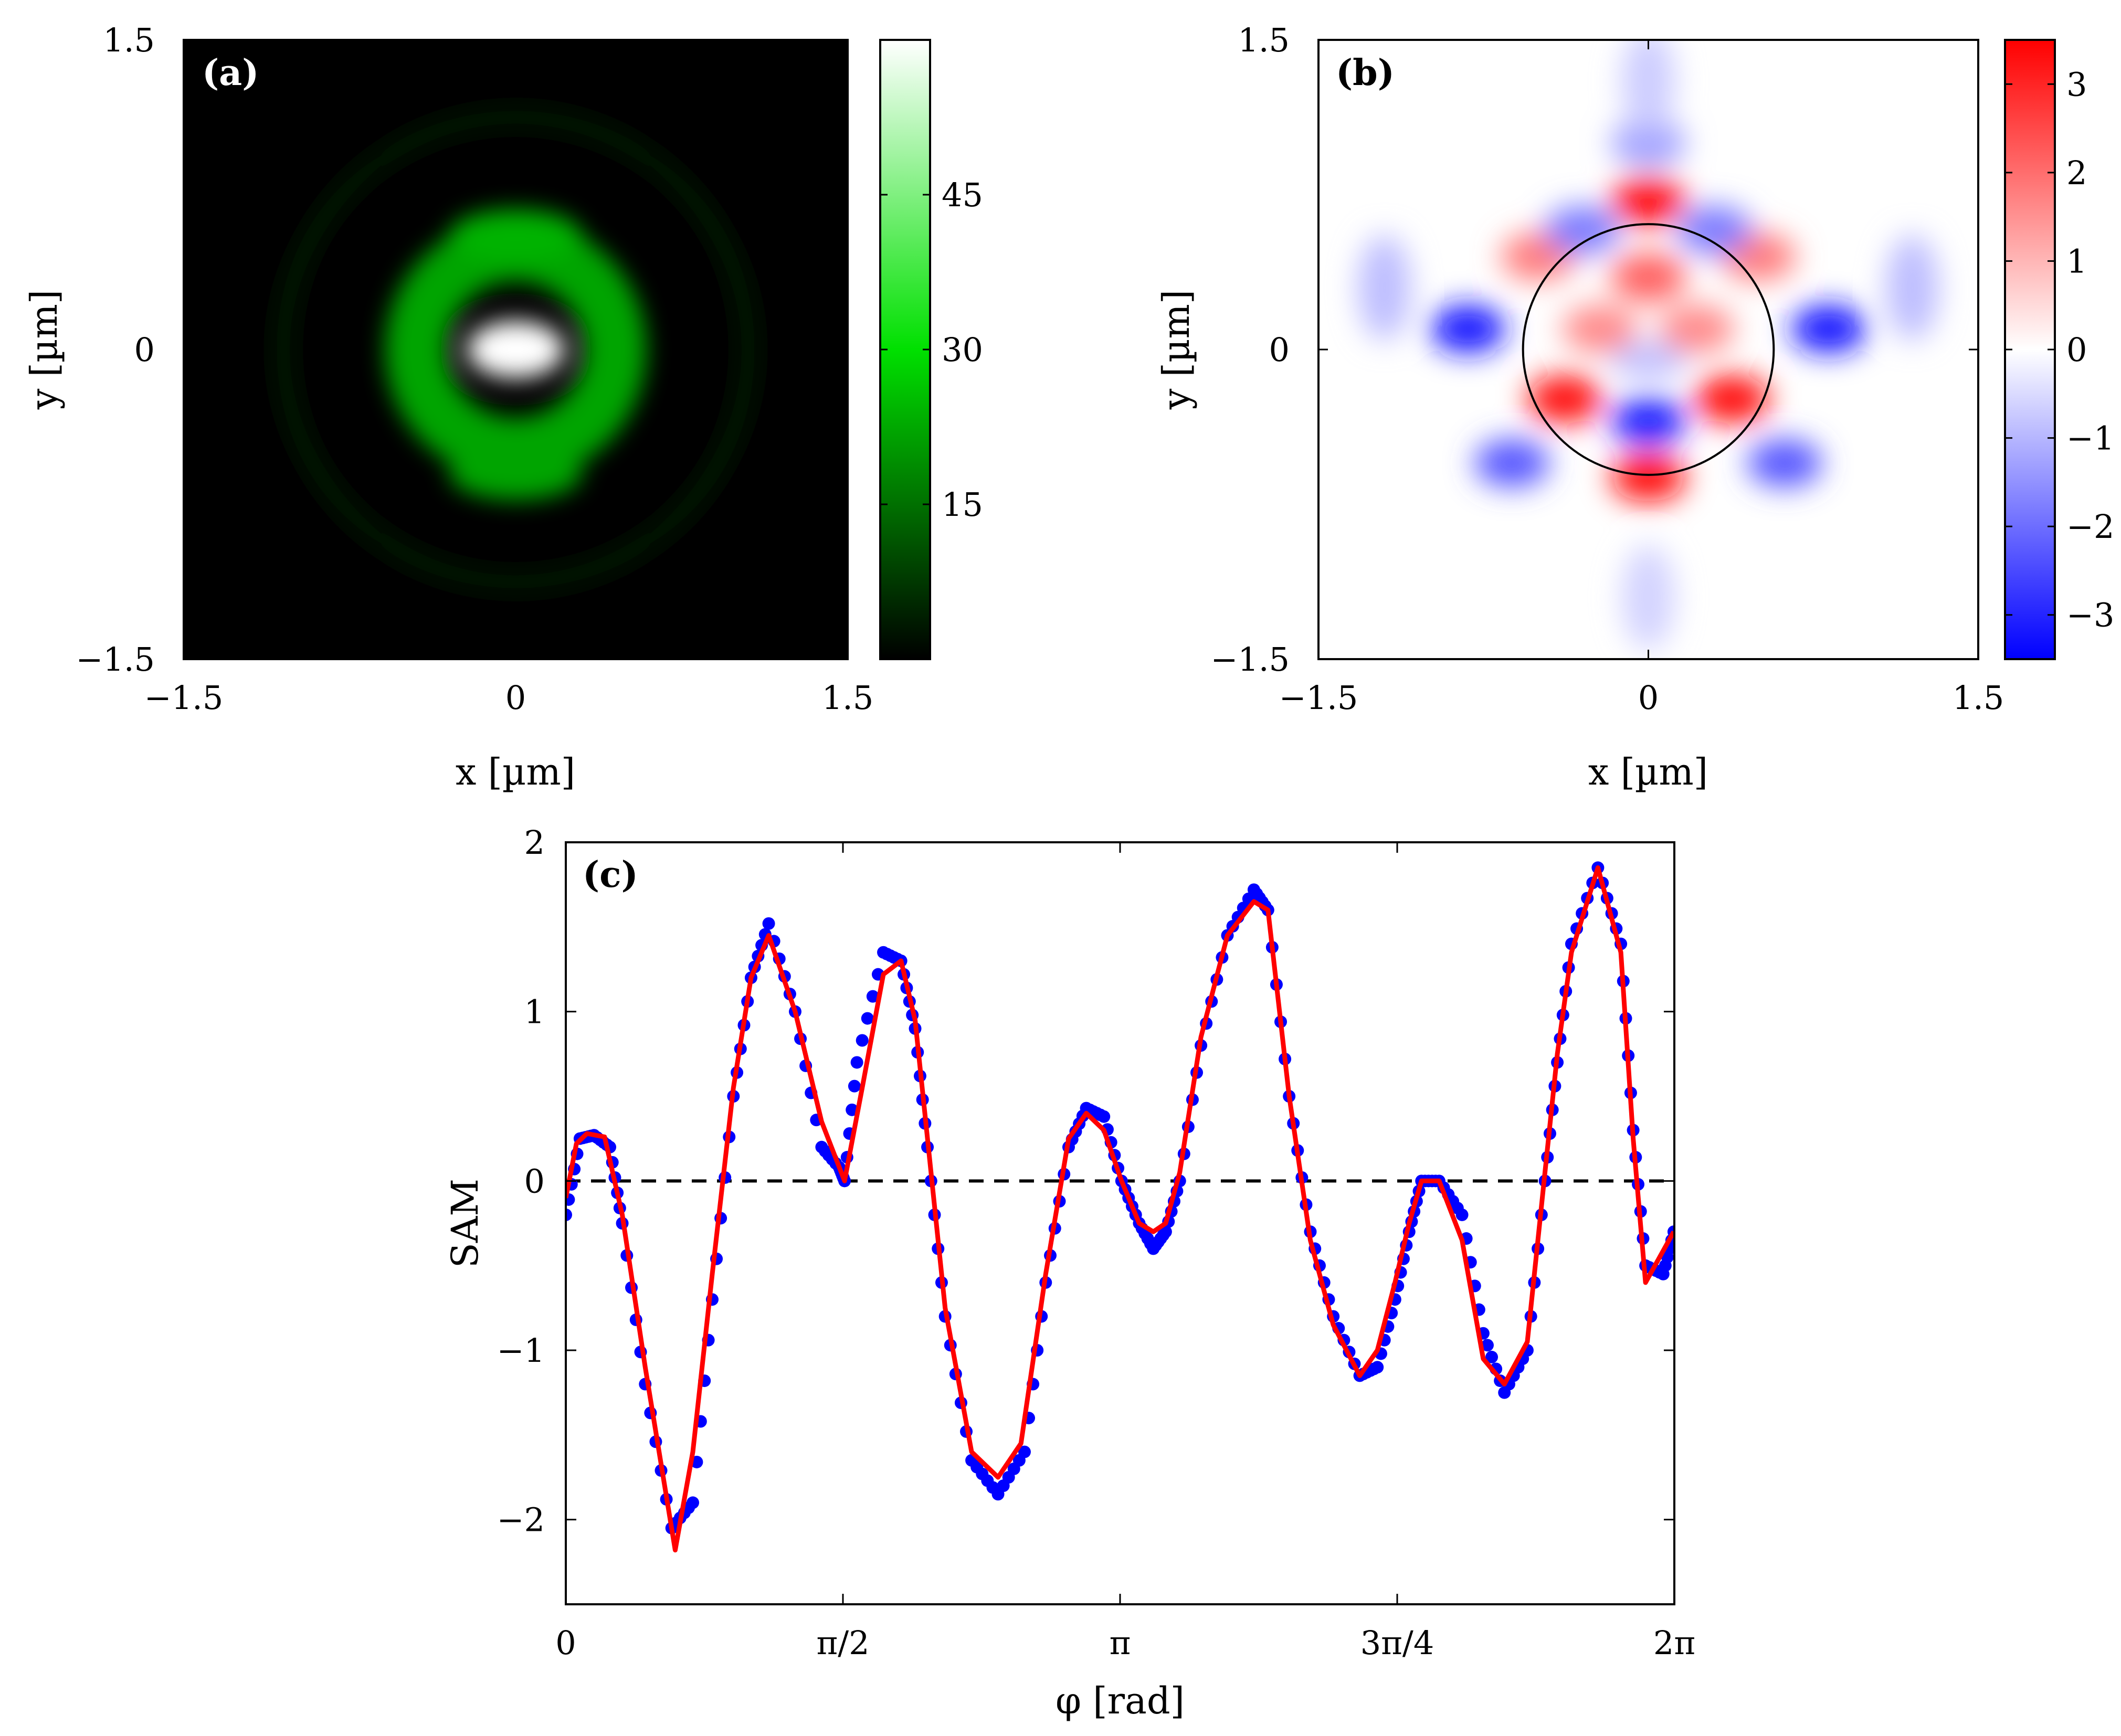  Describe the element at coordinates (230, 73) in the screenshot. I see `panel-a-label: (a)` at that location.